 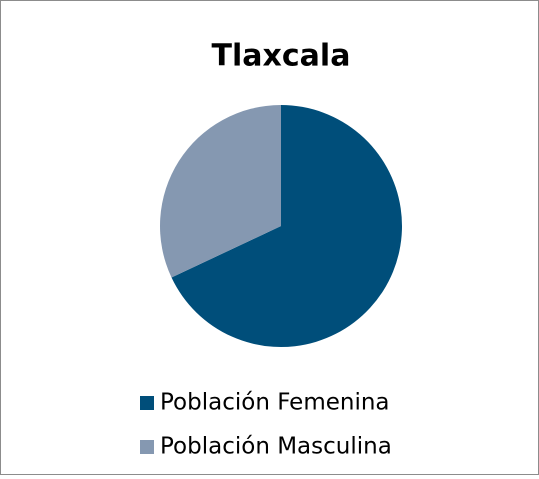 What do you see at coordinates (276, 447) in the screenshot?
I see `legend-label: Población Masculina` at bounding box center [276, 447].